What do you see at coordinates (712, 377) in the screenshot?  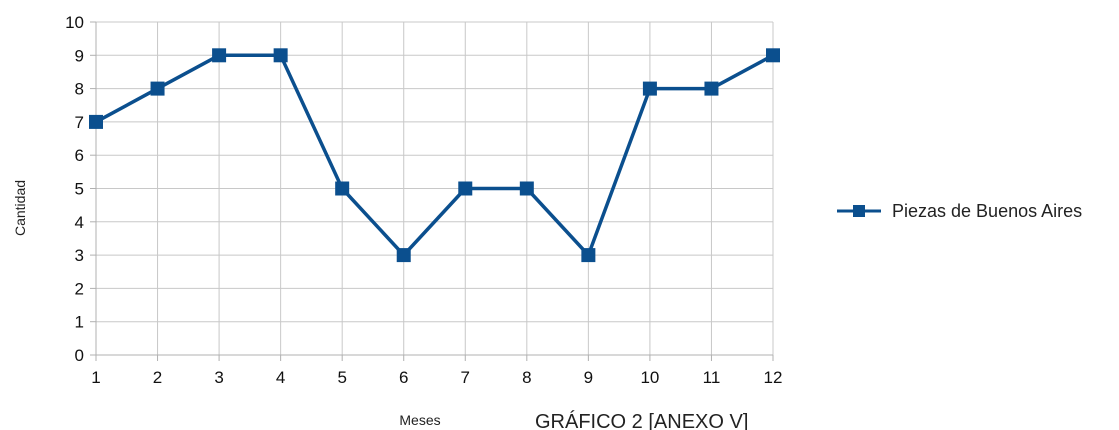 I see `x-tick-label: 11` at bounding box center [712, 377].